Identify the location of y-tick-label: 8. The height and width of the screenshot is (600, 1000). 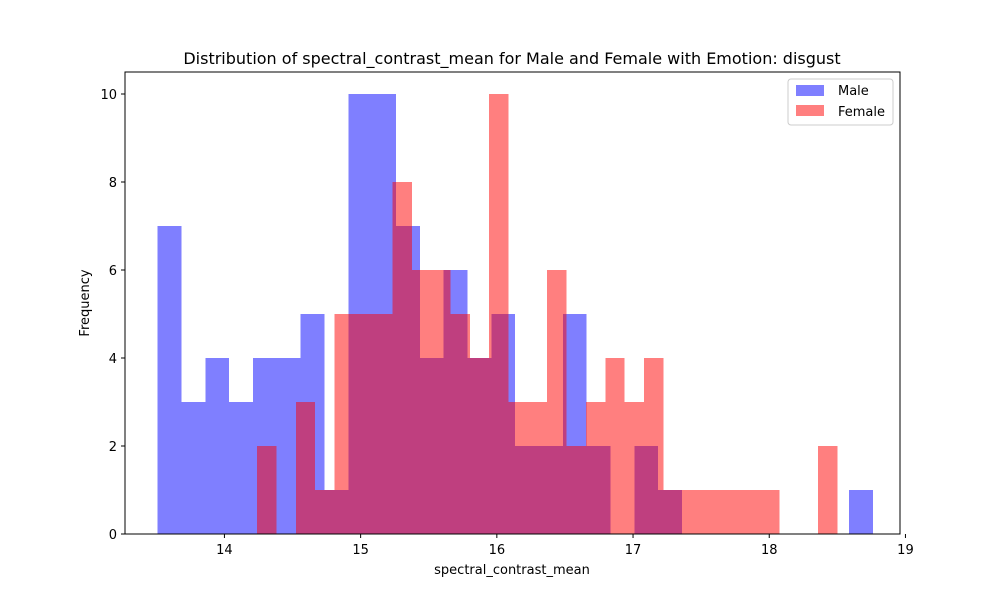
(113, 183).